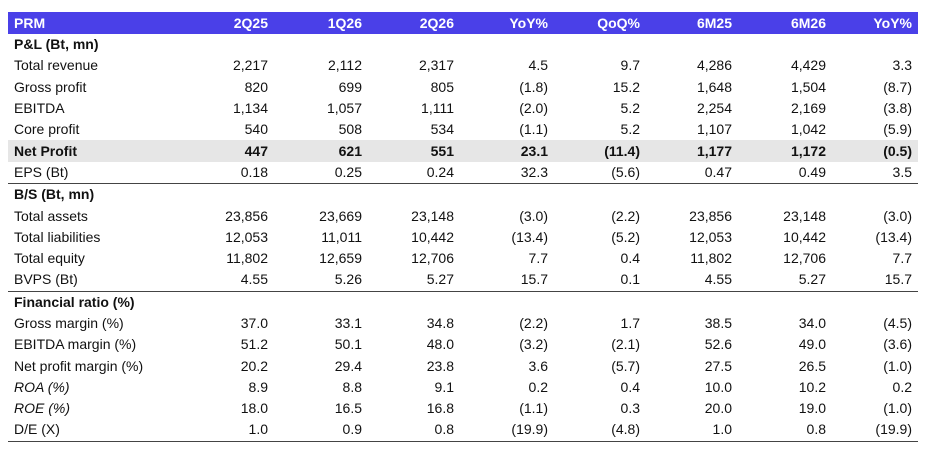 The height and width of the screenshot is (453, 926). What do you see at coordinates (69, 323) in the screenshot?
I see `row-label: Gross margin (%)` at bounding box center [69, 323].